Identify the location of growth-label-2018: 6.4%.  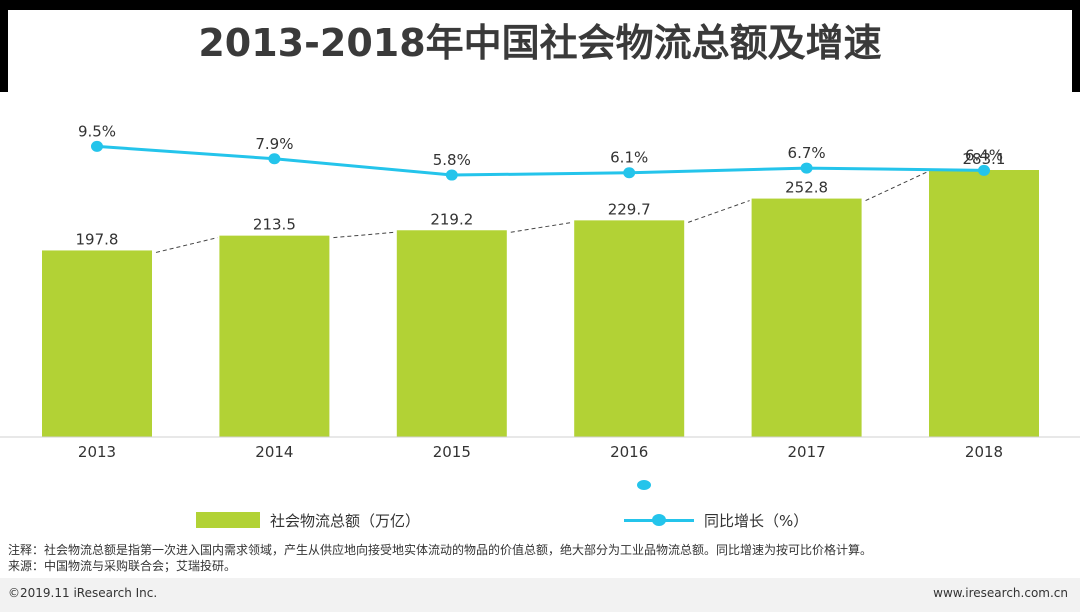
(984, 155).